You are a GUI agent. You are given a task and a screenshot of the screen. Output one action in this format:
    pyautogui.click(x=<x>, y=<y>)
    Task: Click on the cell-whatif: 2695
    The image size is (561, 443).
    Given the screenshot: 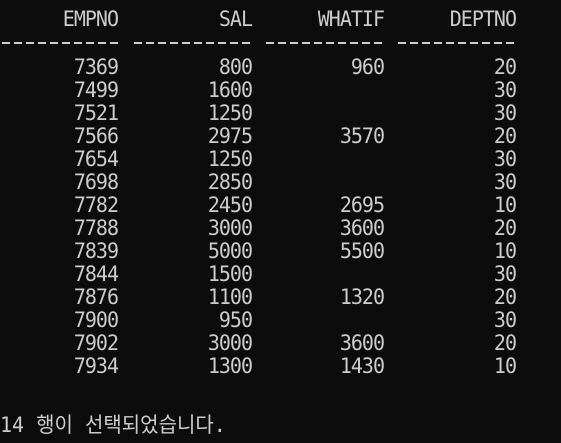 What is the action you would take?
    pyautogui.click(x=362, y=204)
    